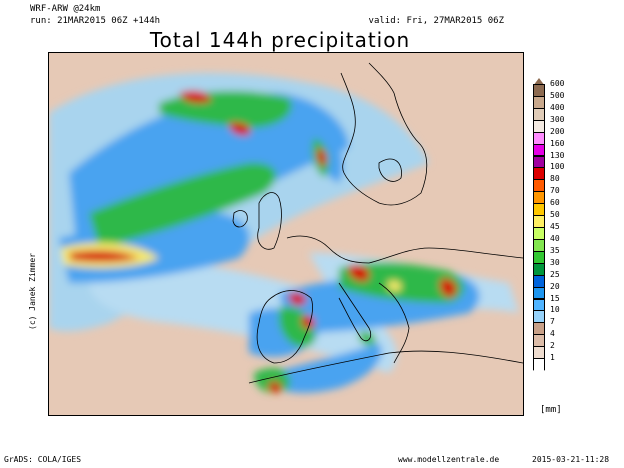  What do you see at coordinates (552, 346) in the screenshot?
I see `colorbar-label: 2` at bounding box center [552, 346].